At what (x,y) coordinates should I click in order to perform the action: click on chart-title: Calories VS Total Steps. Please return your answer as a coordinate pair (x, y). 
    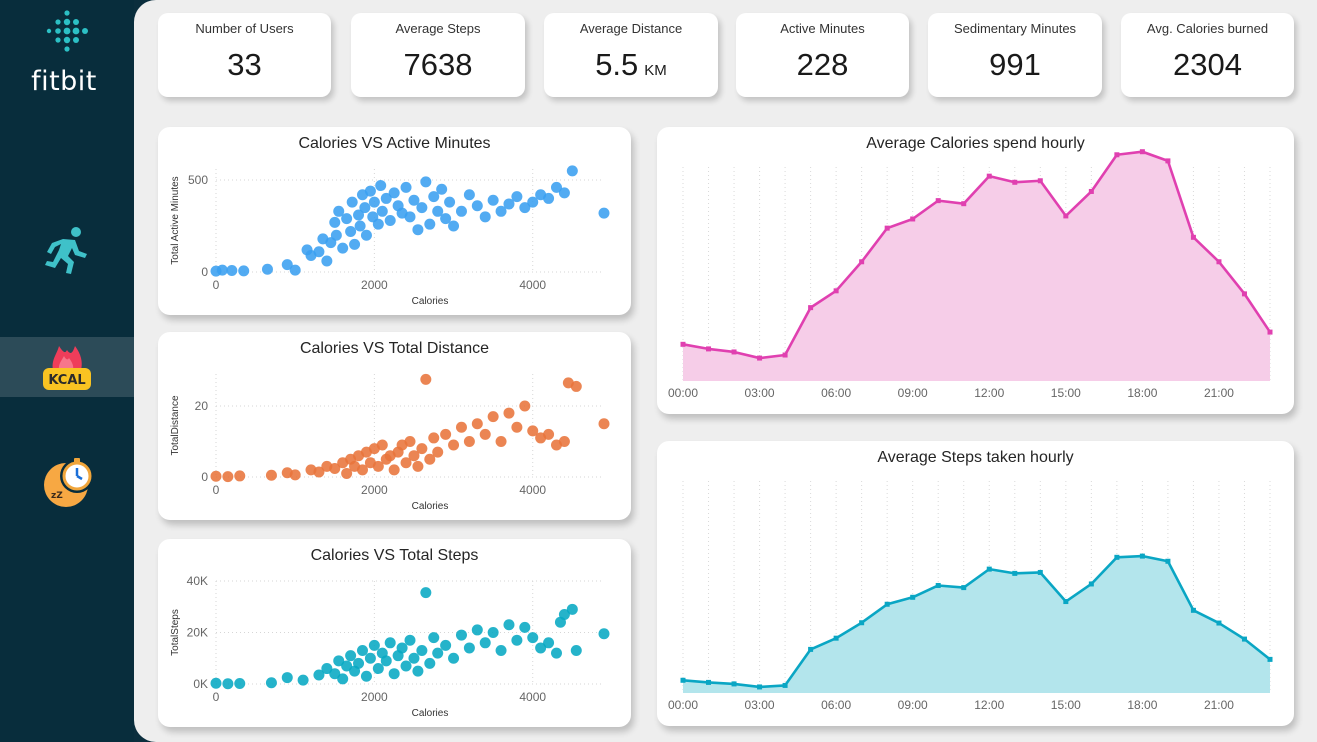
    Looking at the image, I should click on (394, 555).